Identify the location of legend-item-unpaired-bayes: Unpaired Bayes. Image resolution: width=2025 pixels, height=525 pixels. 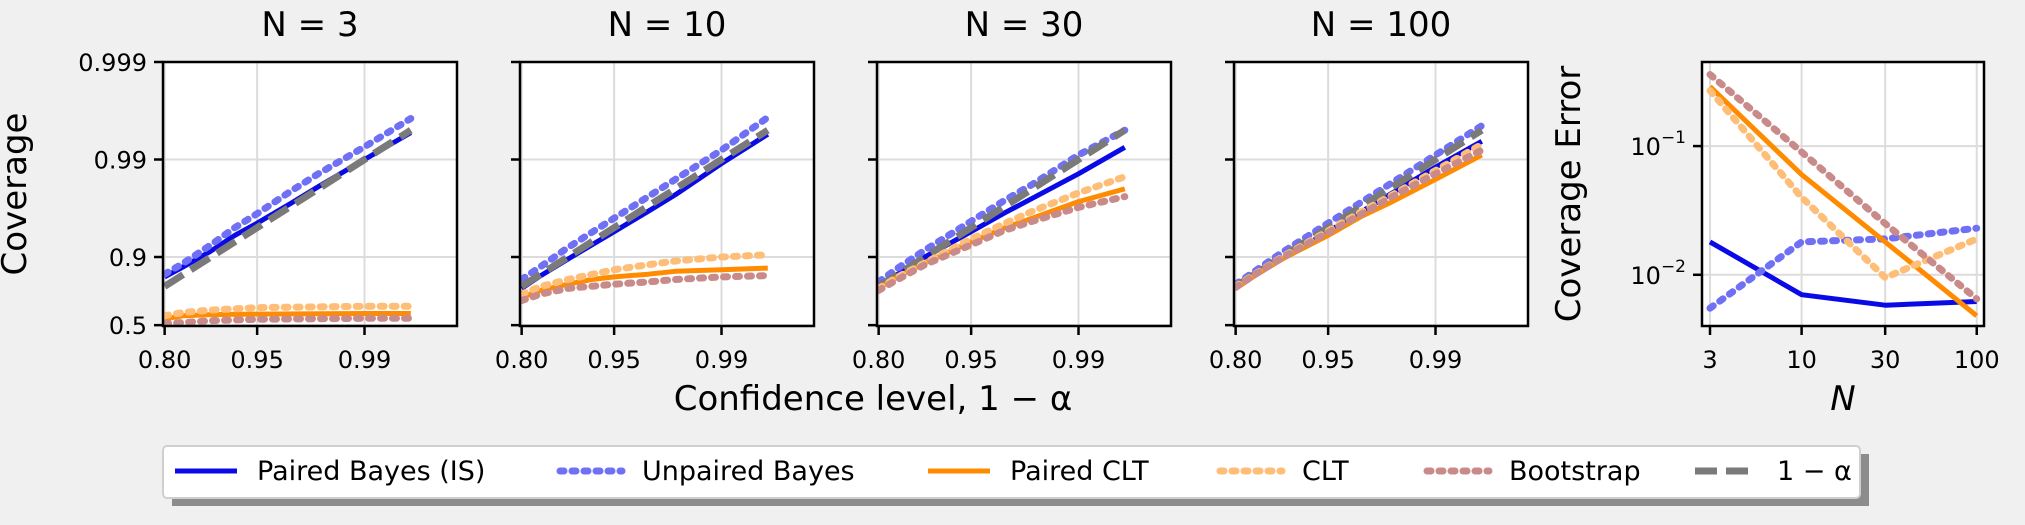
(705, 471).